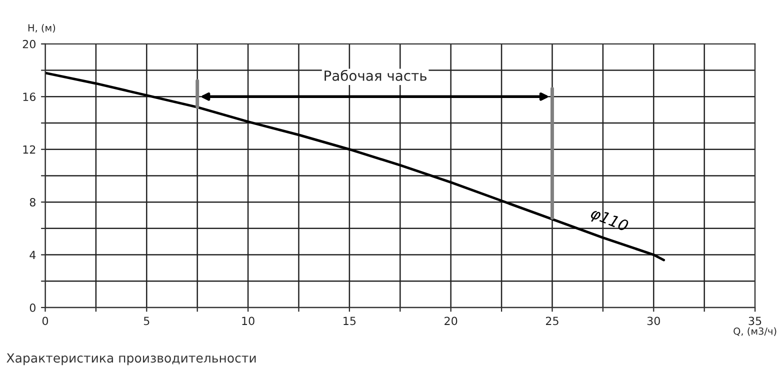 The image size is (780, 382). I want to click on y-tick-label: 16, so click(29, 97).